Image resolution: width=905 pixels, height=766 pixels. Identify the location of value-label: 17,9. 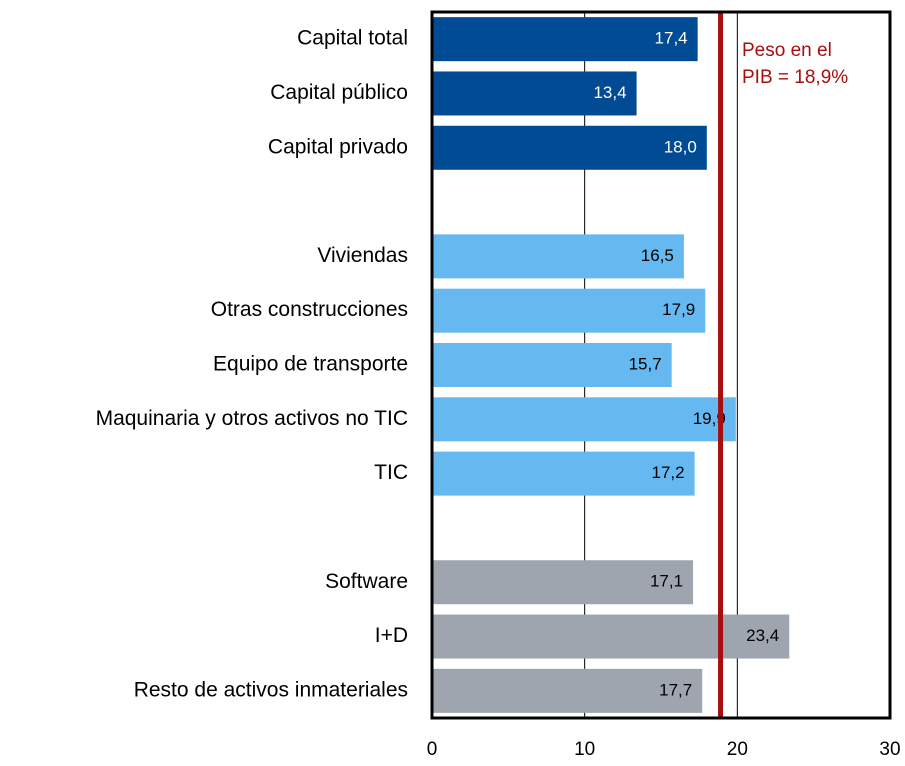
(678, 309).